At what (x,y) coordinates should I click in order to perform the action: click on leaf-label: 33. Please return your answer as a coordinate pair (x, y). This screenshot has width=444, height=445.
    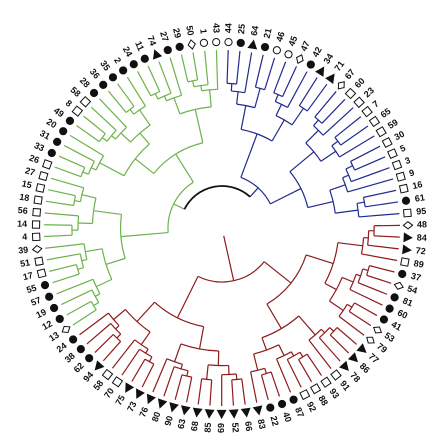
    Looking at the image, I should click on (39, 146).